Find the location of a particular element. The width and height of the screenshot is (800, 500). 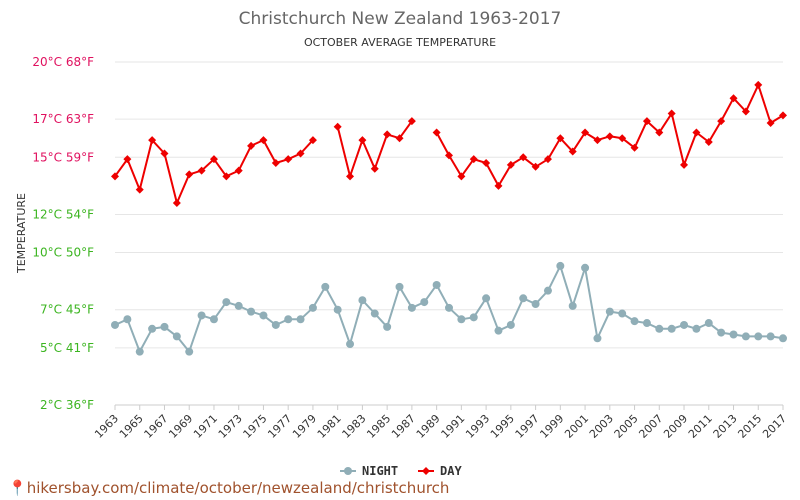

y-tick-label: 7°C 45°F is located at coordinates (67, 310).